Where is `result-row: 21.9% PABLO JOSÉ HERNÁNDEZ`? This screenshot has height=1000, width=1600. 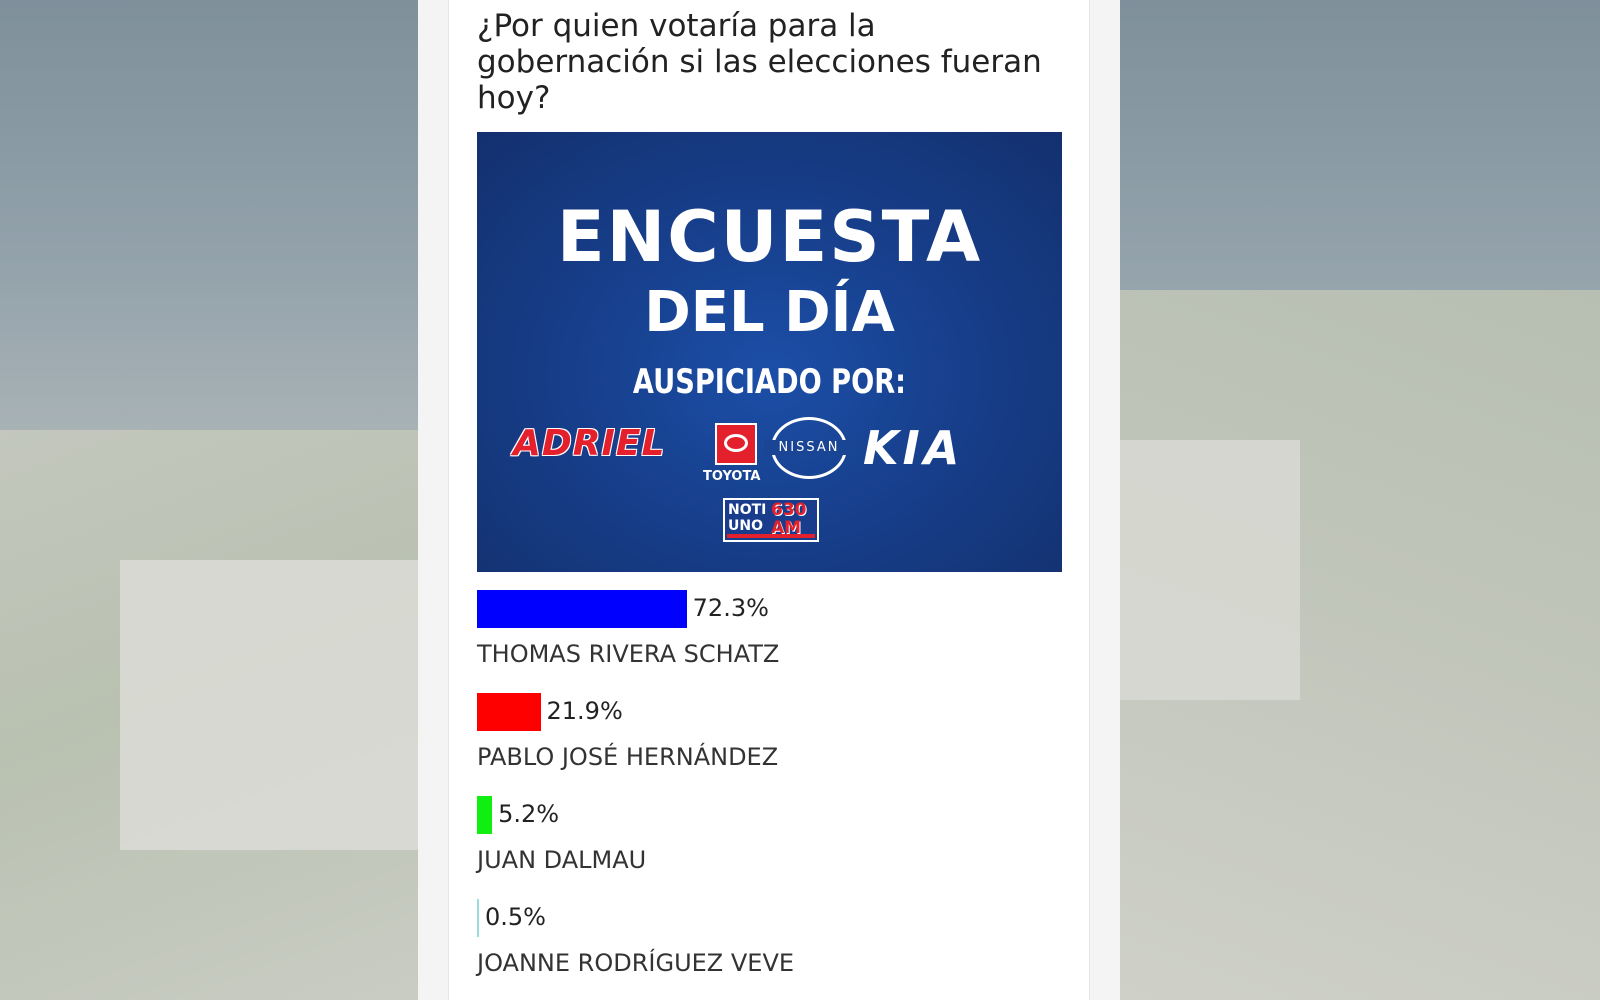 result-row: 21.9% PABLO JOSÉ HERNÁNDEZ is located at coordinates (769, 744).